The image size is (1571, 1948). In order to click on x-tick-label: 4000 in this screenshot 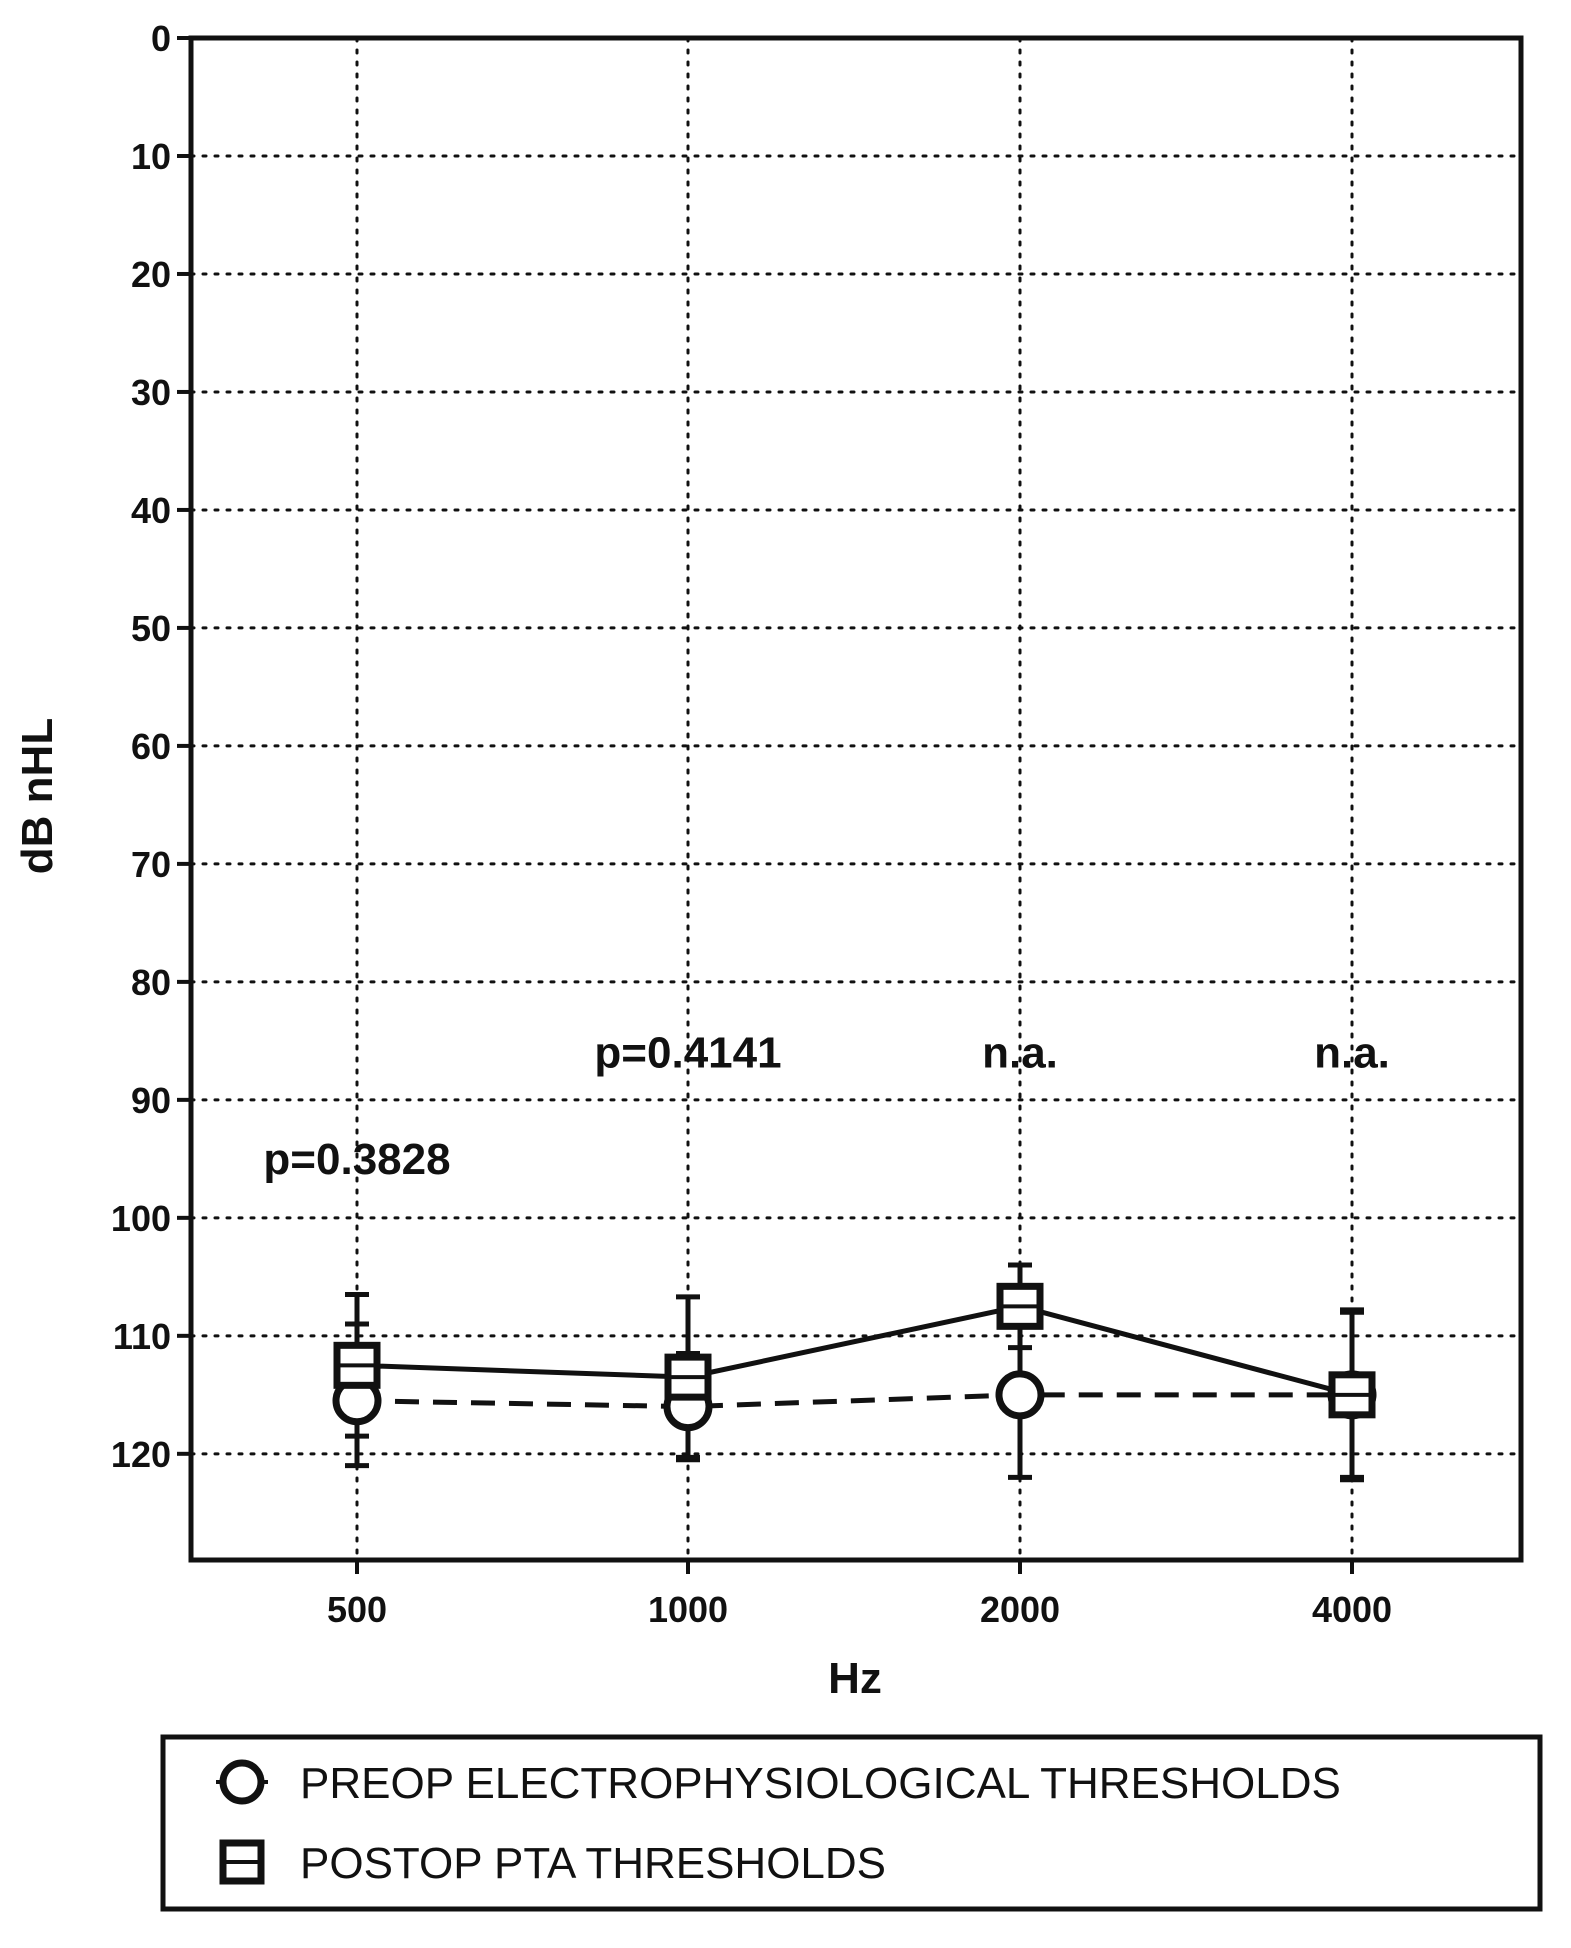, I will do `click(1352, 1609)`.